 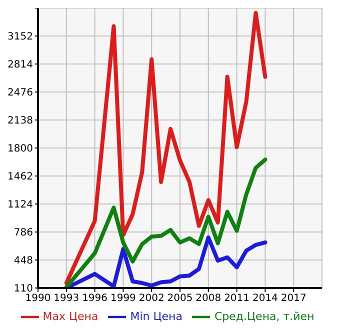 What do you see at coordinates (70, 317) in the screenshot?
I see `legend-label: Max Цена` at bounding box center [70, 317].